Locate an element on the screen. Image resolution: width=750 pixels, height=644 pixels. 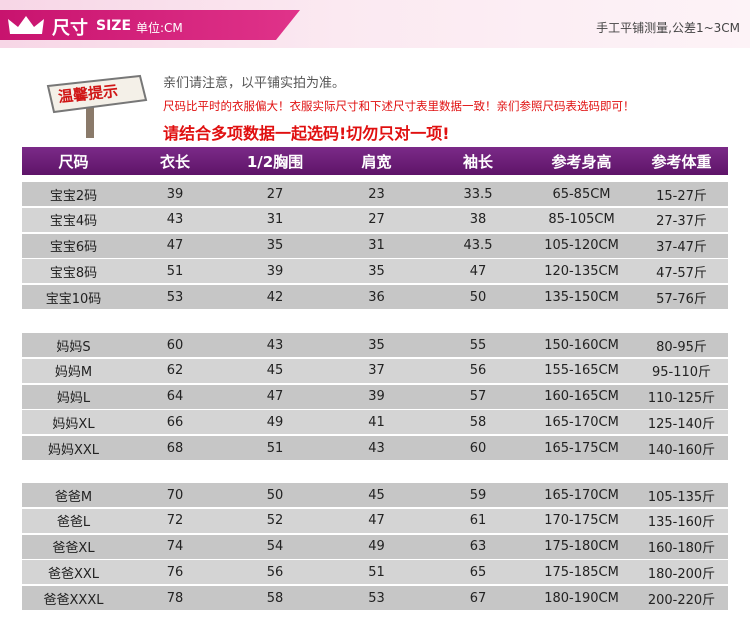
cell: 140-160斤 is located at coordinates (681, 450).